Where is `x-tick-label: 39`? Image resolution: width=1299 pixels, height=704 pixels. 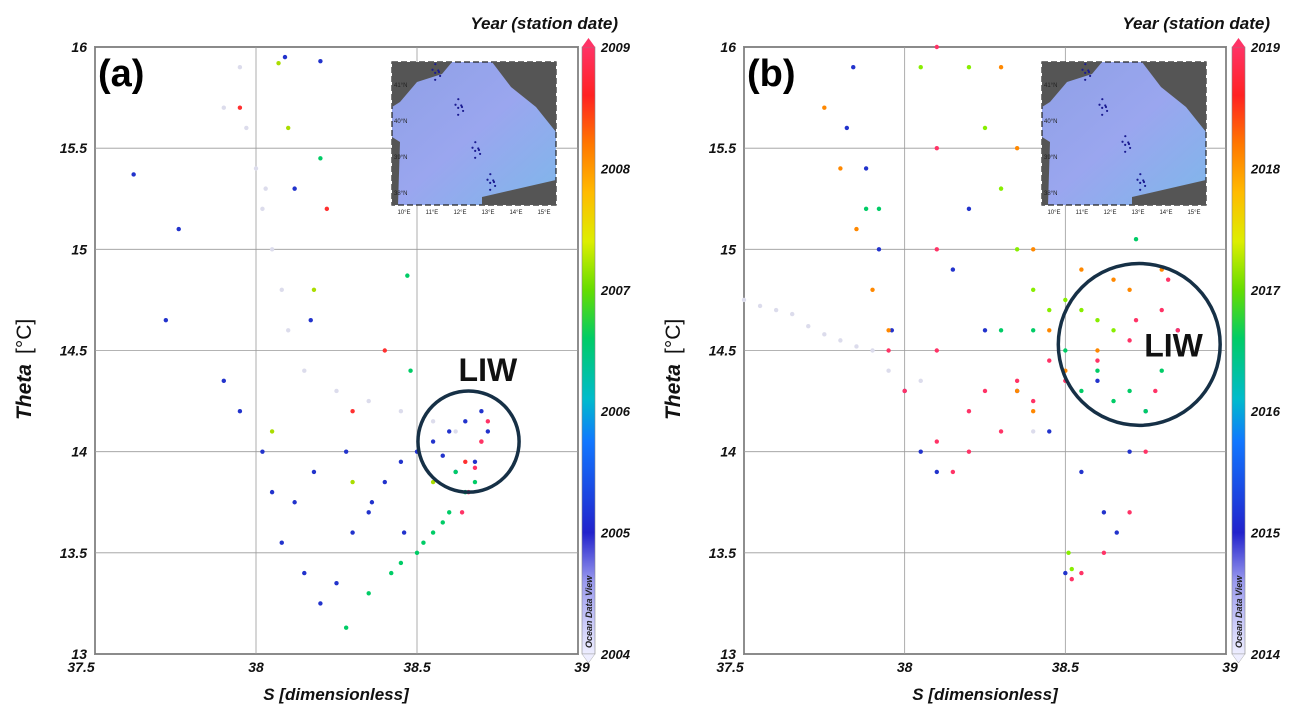 x-tick-label: 39 is located at coordinates (1230, 667).